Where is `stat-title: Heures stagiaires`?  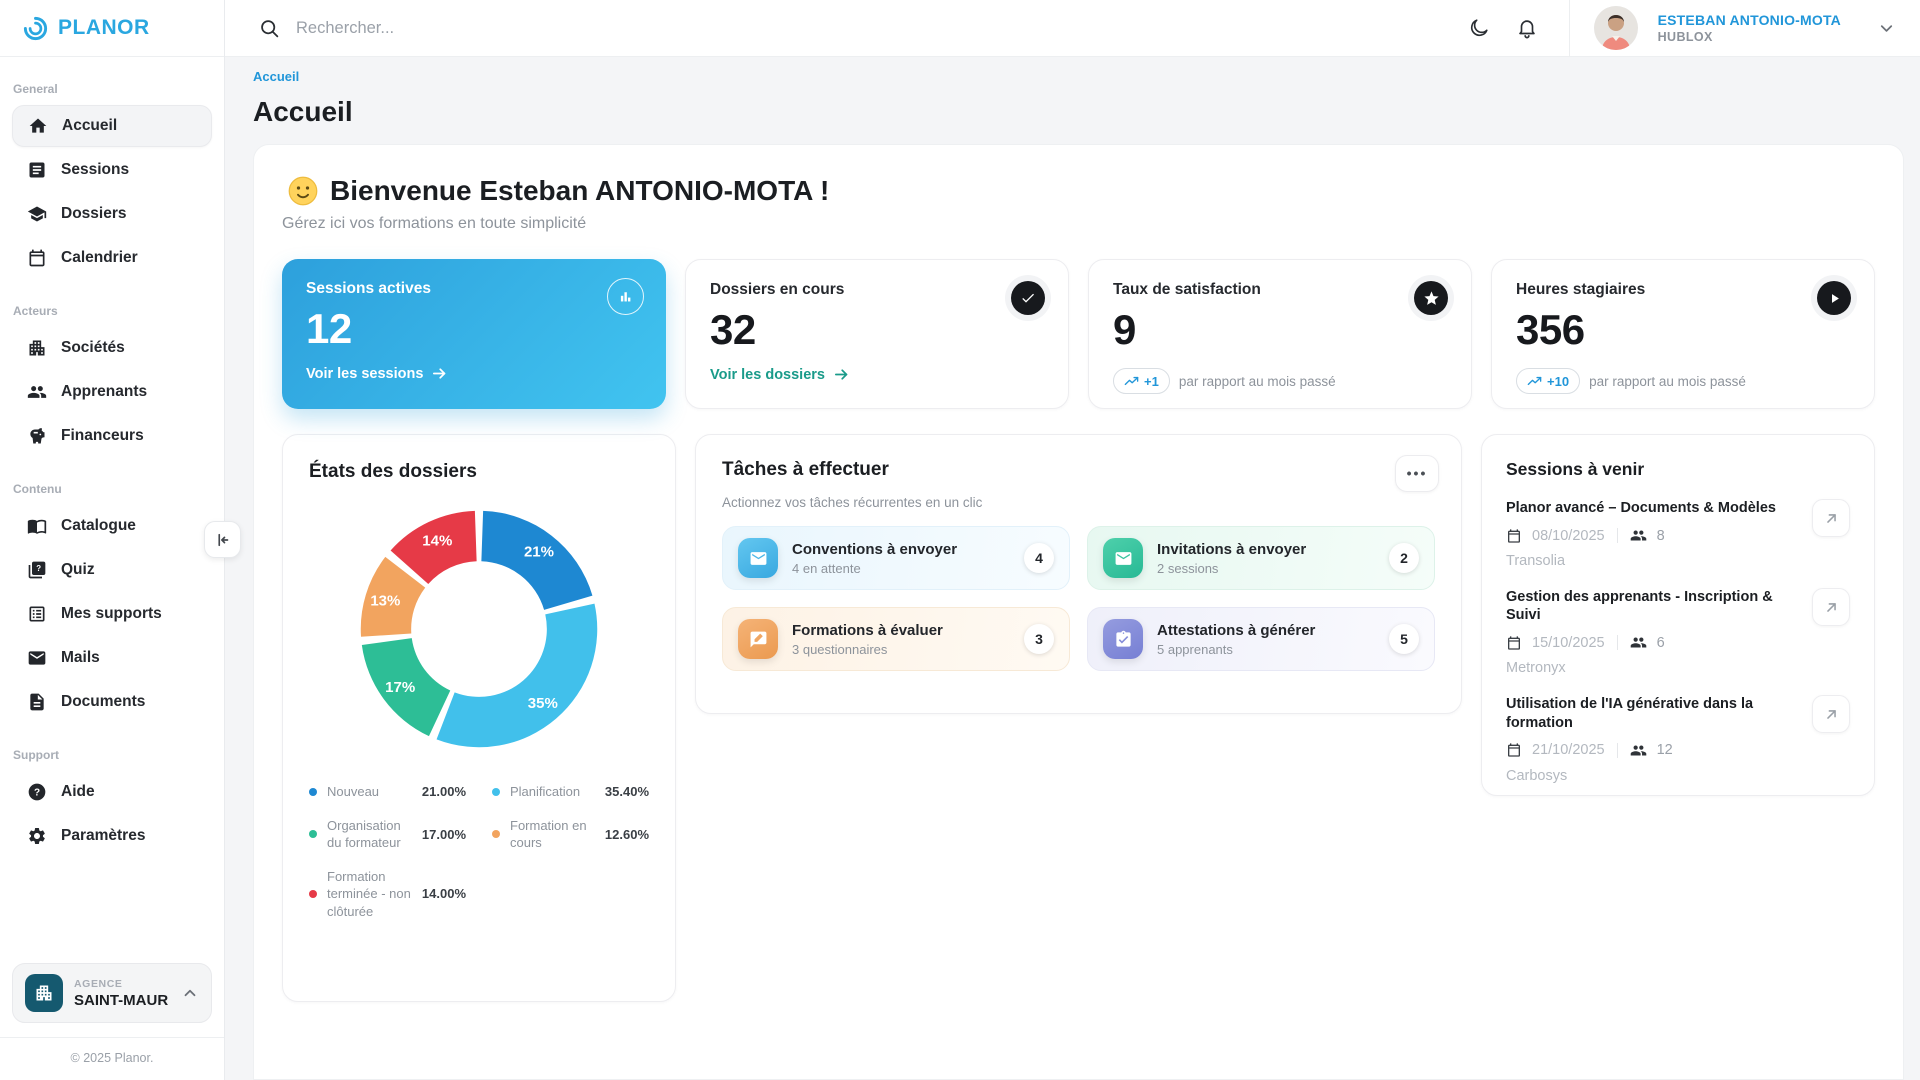
stat-title: Heures stagiaires is located at coordinates (1581, 289).